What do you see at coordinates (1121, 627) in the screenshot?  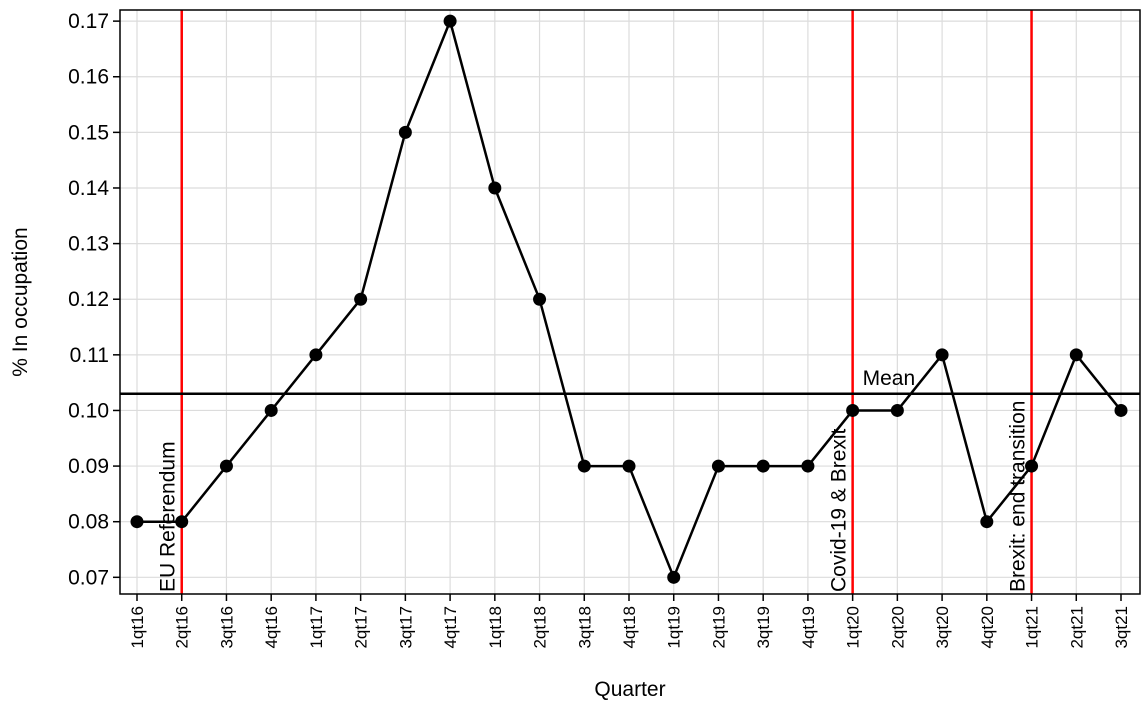 I see `x-tick-label: 3qt21` at bounding box center [1121, 627].